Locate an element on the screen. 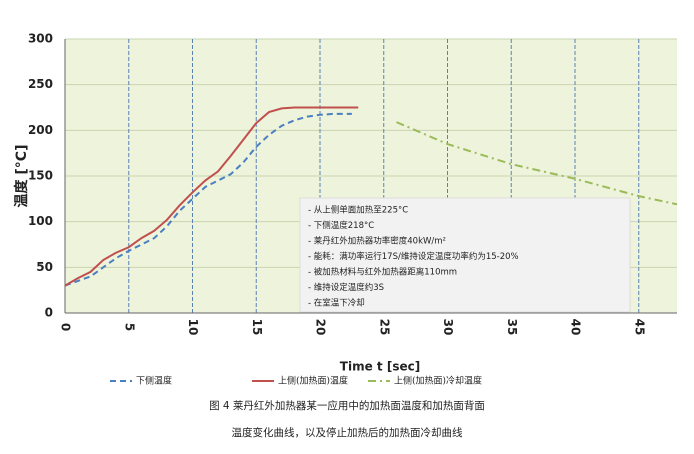 The width and height of the screenshot is (694, 454). annotation: - 被加热材料与红外加热器距离110mm is located at coordinates (382, 272).